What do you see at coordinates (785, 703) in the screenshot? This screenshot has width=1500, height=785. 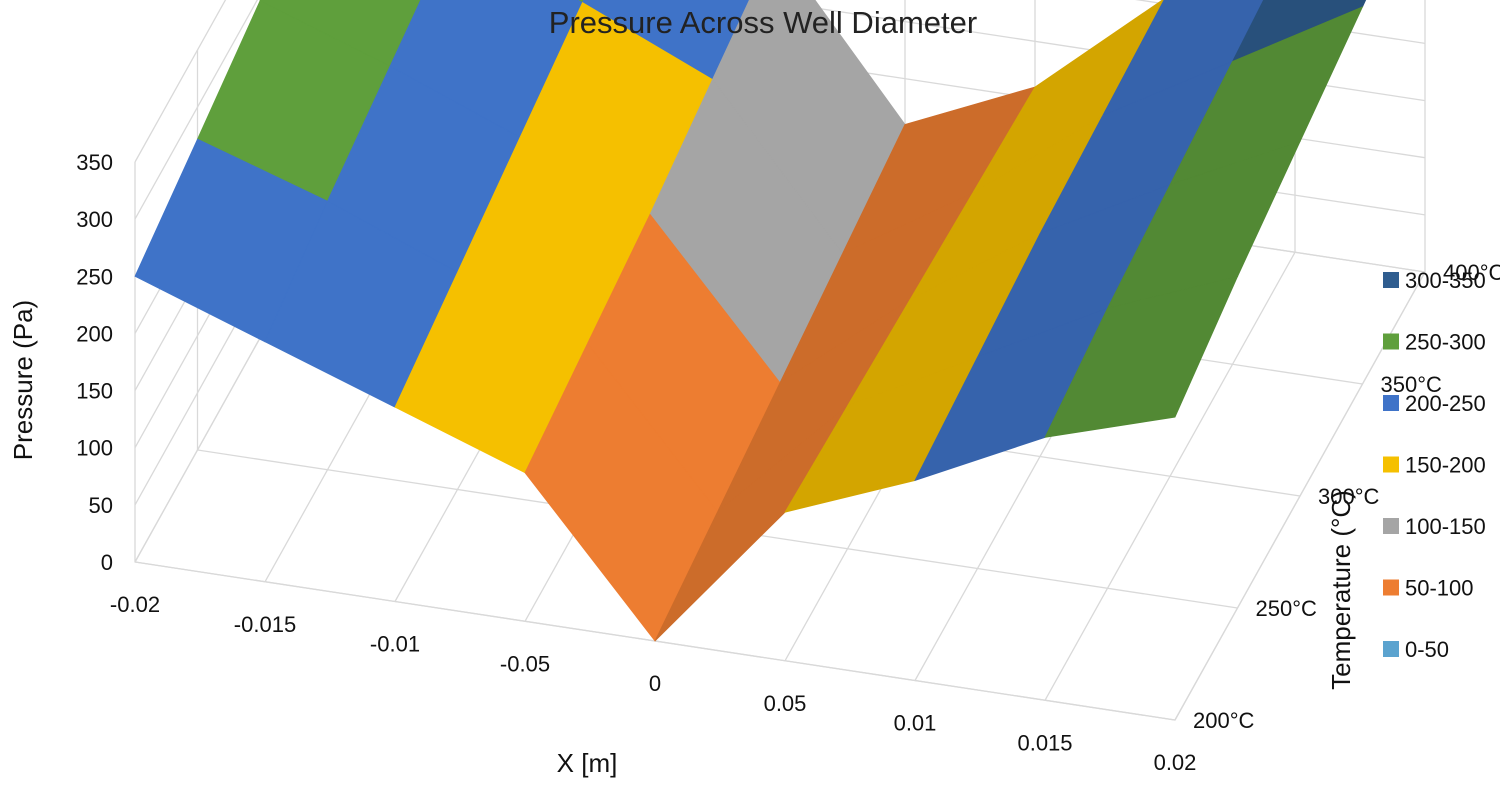 I see `x-tick-label: 0.05` at bounding box center [785, 703].